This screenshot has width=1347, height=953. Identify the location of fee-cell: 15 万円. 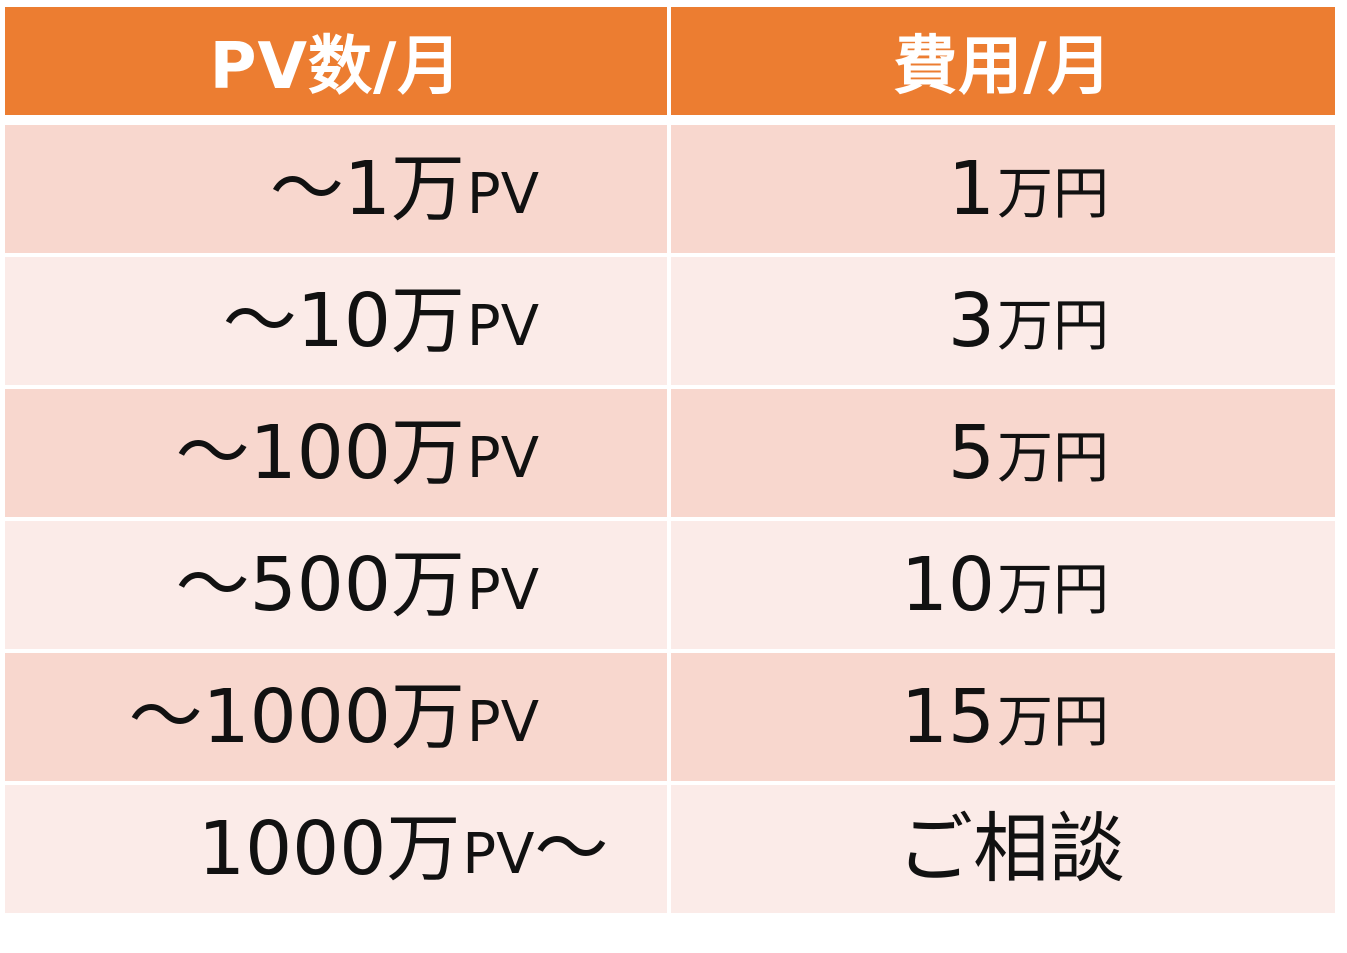
(1003, 717).